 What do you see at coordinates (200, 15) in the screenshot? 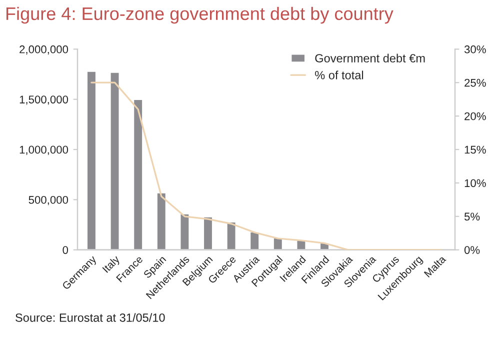
I see `chart-title: Figure 4: Euro-zone government debt by country` at bounding box center [200, 15].